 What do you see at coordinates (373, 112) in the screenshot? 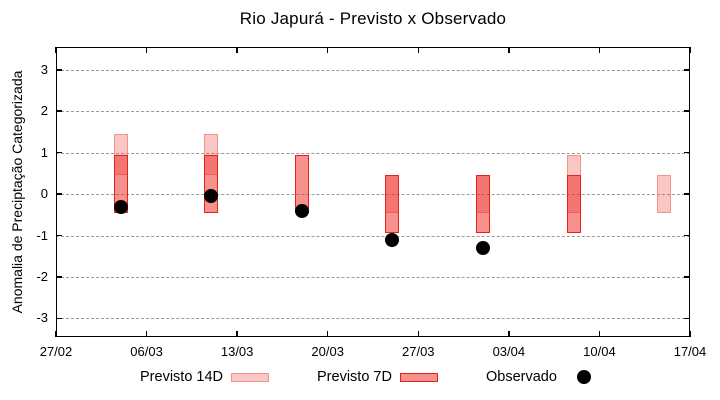
I see `gridline-y2` at bounding box center [373, 112].